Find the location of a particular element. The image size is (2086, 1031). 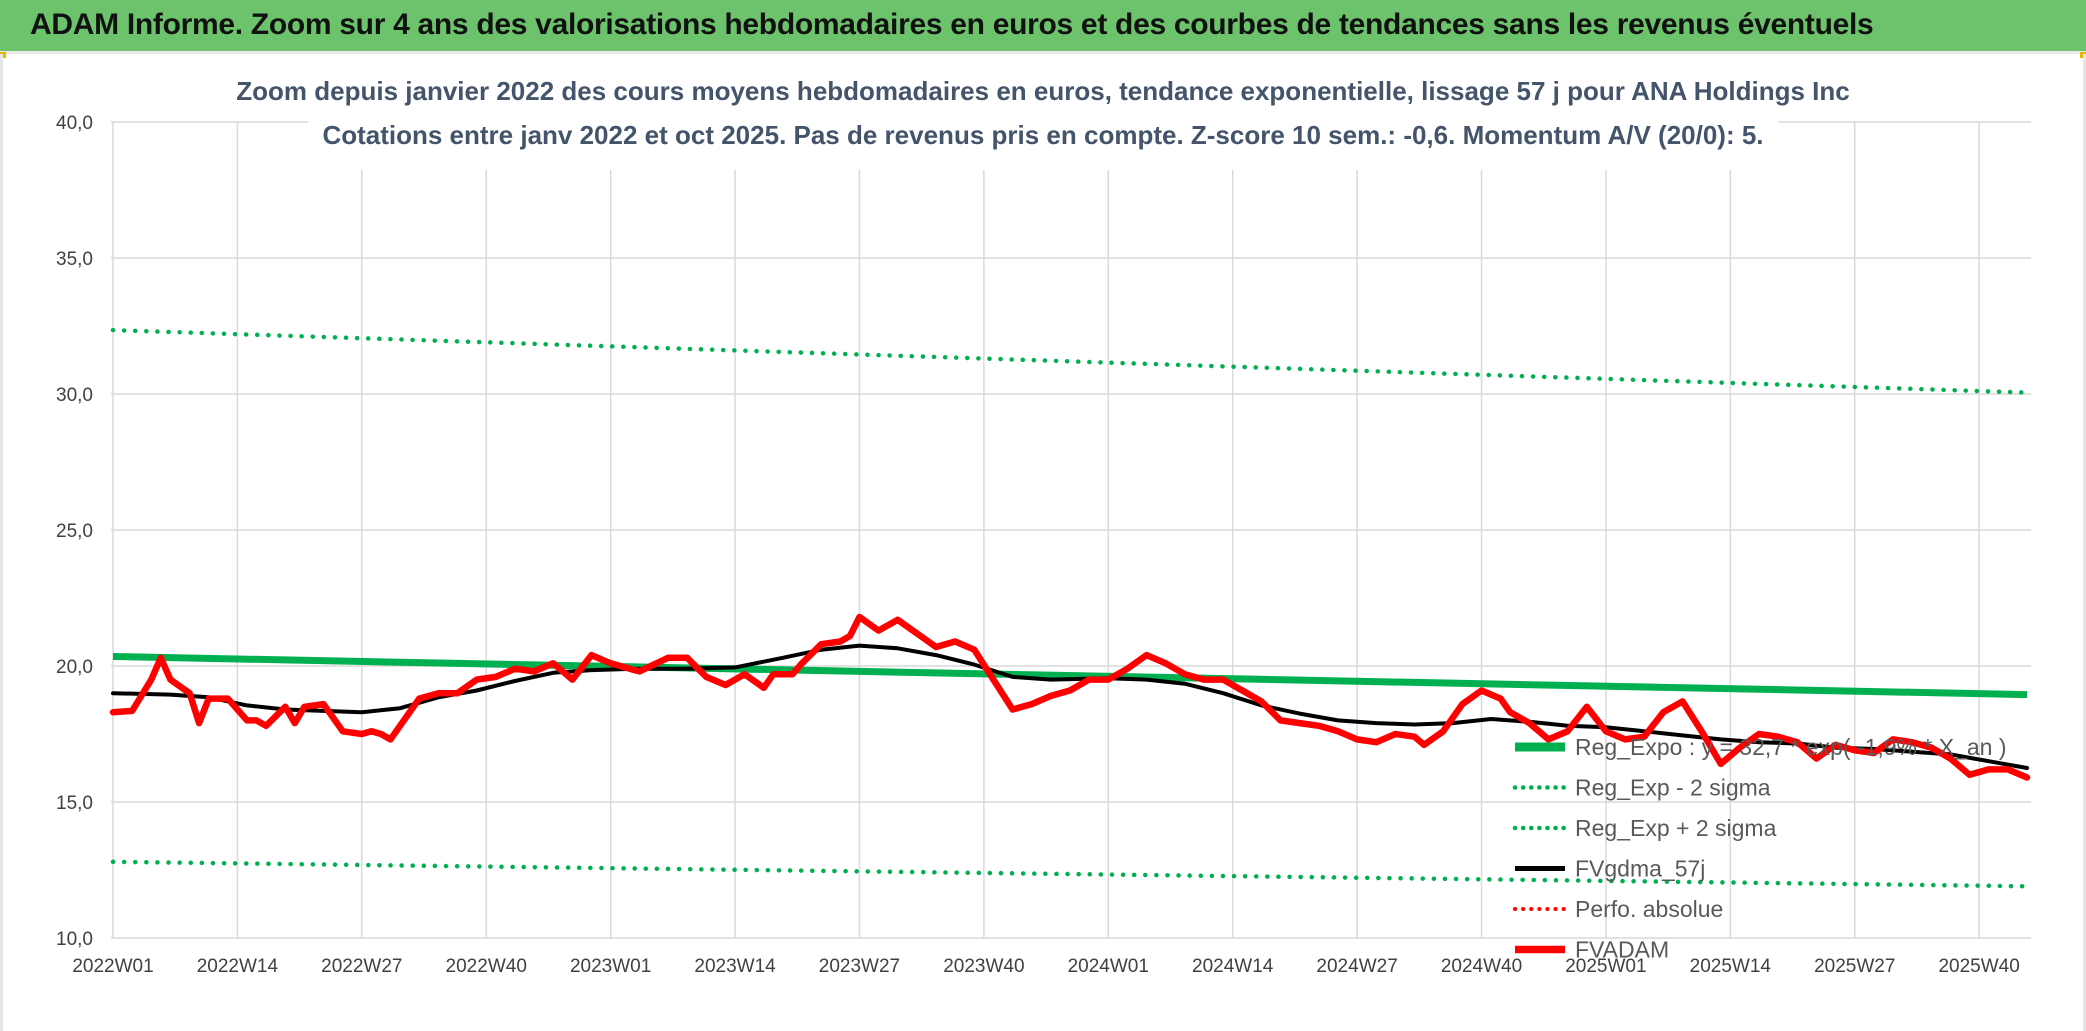

legend-label: FVADAM is located at coordinates (1622, 950).